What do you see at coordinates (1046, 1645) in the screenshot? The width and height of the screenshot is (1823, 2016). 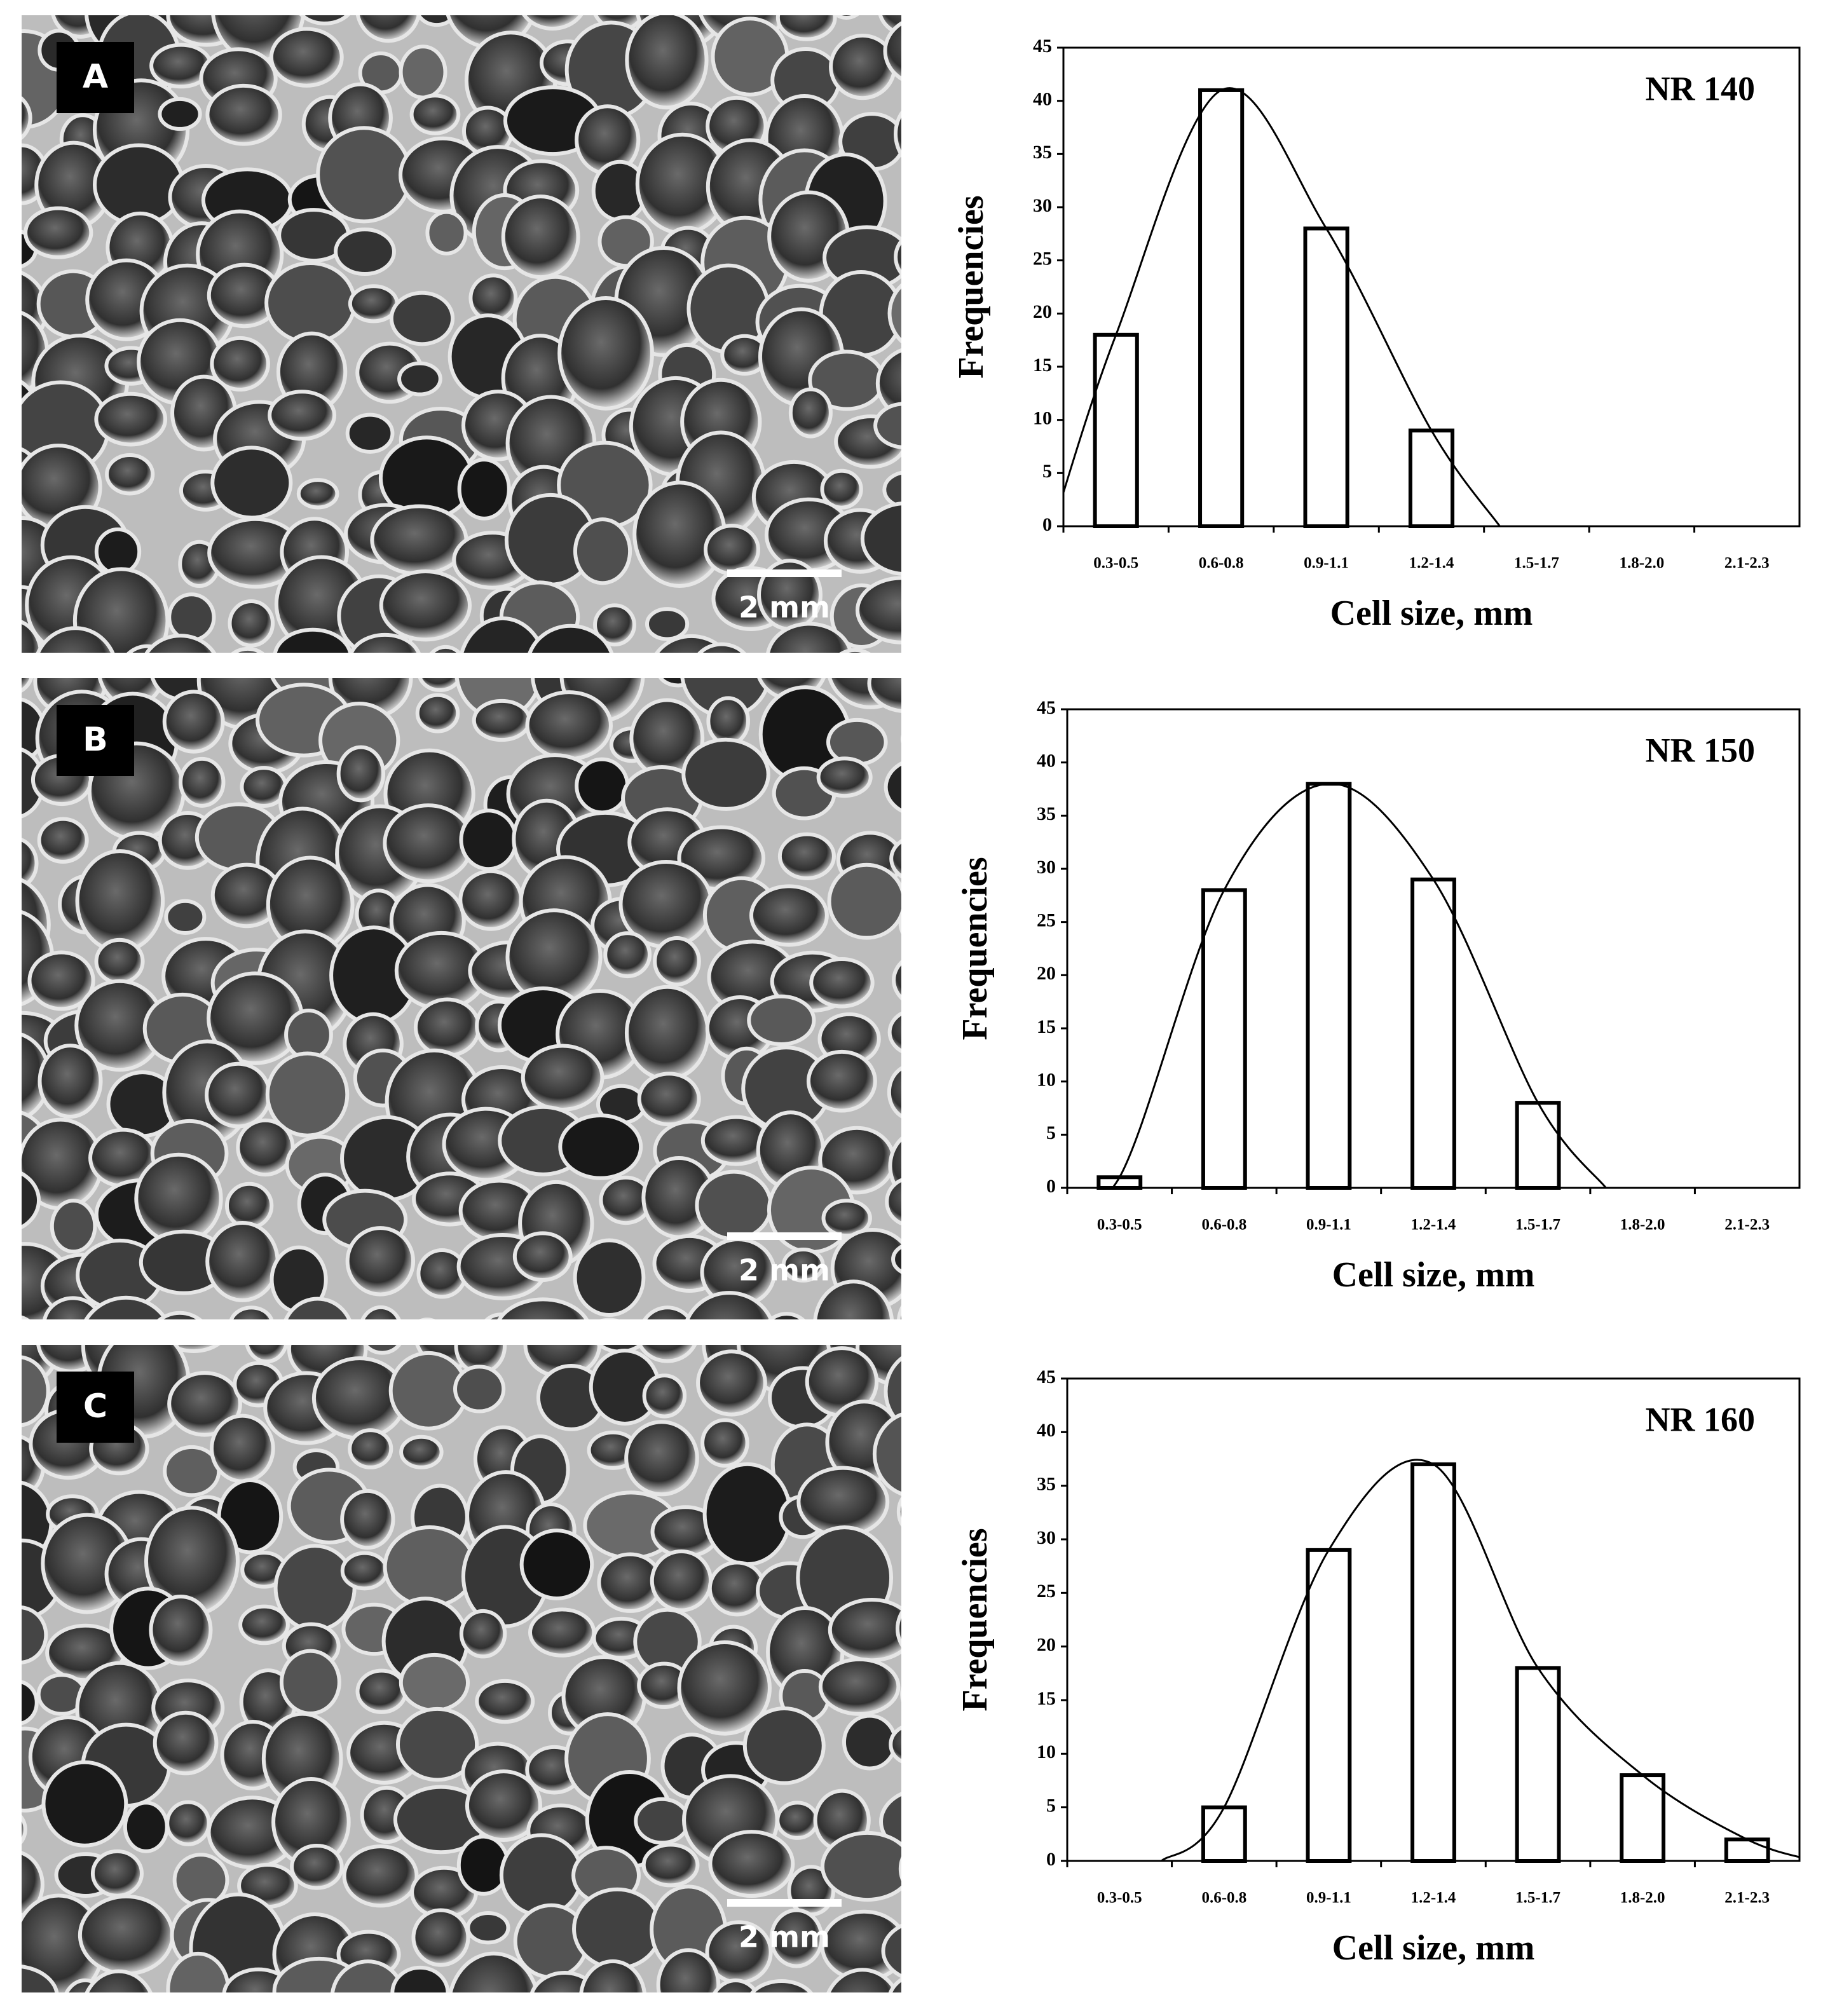 I see `y-tick-label: 20` at bounding box center [1046, 1645].